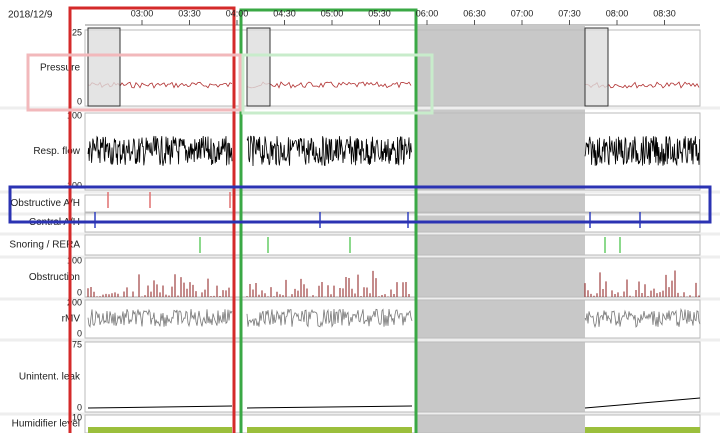 This screenshot has width=720, height=433. What do you see at coordinates (77, 32) in the screenshot?
I see `axis-top: 25` at bounding box center [77, 32].